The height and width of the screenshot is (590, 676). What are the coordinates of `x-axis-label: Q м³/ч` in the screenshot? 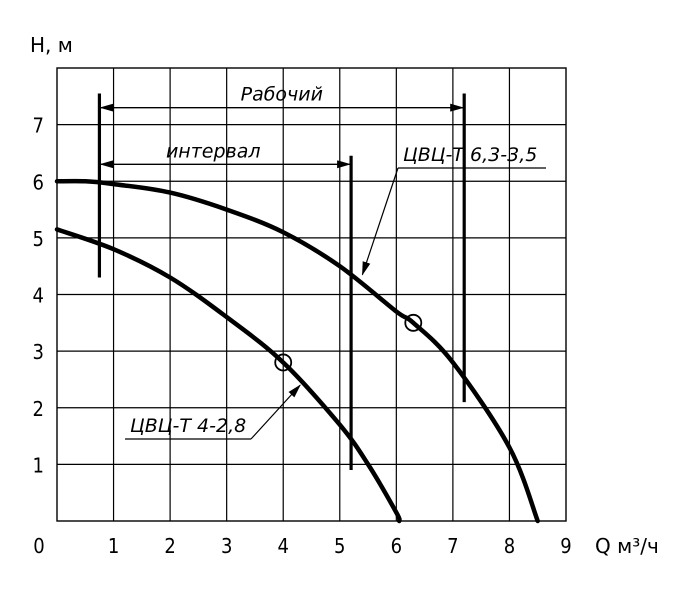 It's located at (627, 546).